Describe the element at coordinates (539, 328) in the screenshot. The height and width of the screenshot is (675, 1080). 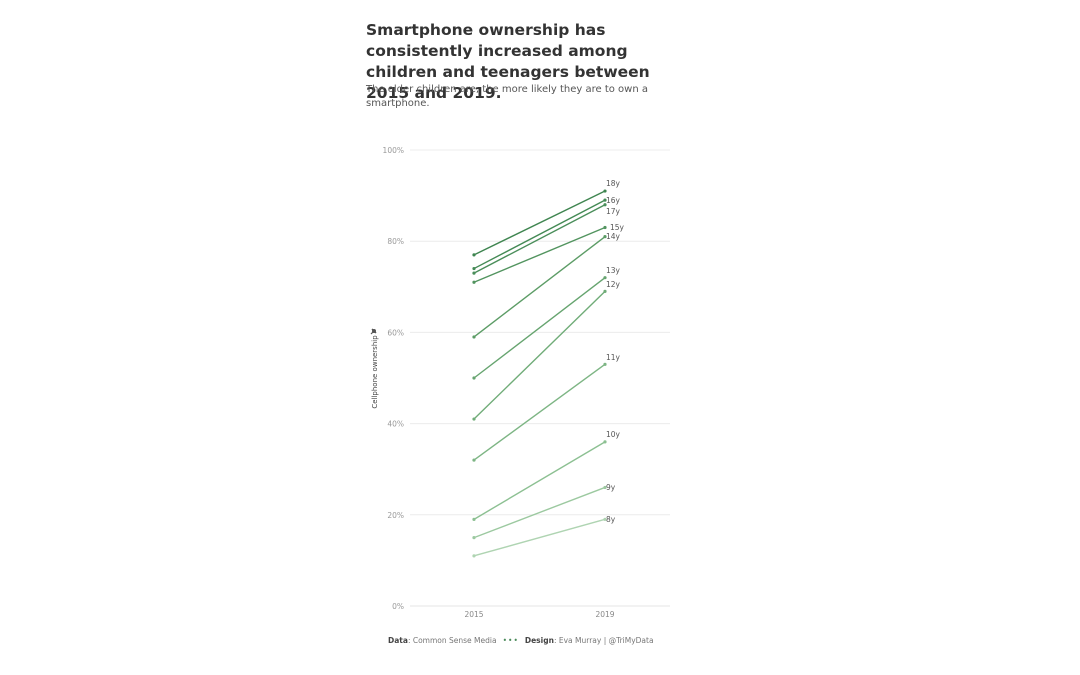
I see `series-line-13y` at that location.